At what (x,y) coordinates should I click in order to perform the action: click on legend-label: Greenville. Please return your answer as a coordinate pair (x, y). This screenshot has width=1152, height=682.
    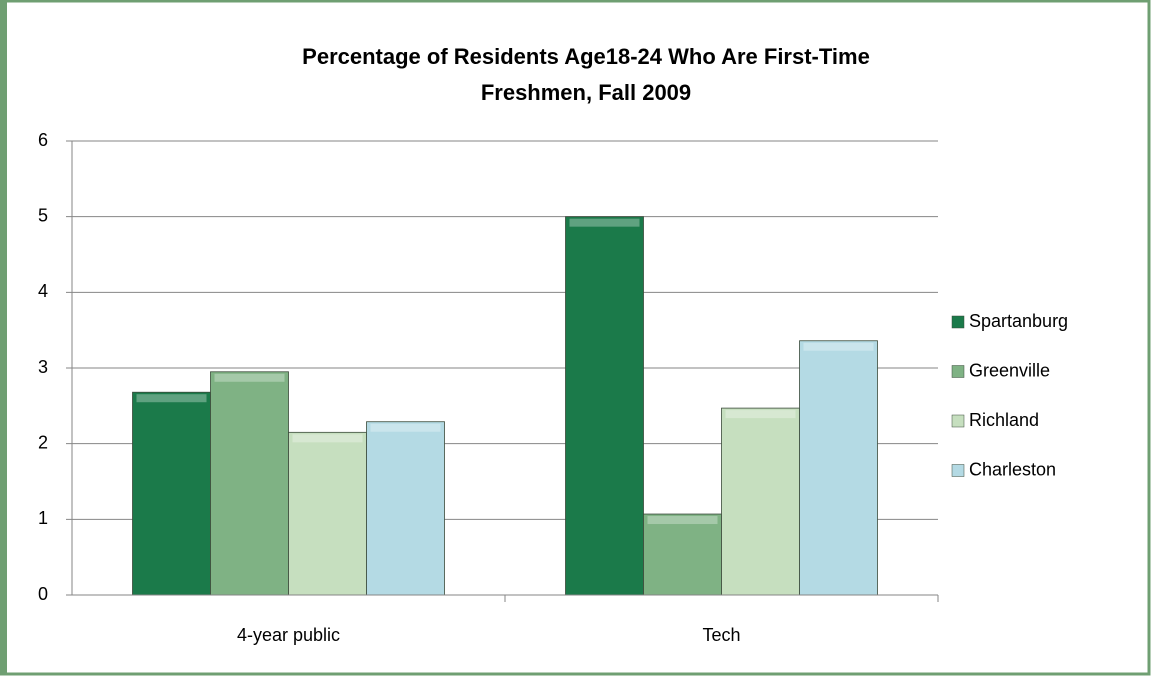
    Looking at the image, I should click on (1009, 370).